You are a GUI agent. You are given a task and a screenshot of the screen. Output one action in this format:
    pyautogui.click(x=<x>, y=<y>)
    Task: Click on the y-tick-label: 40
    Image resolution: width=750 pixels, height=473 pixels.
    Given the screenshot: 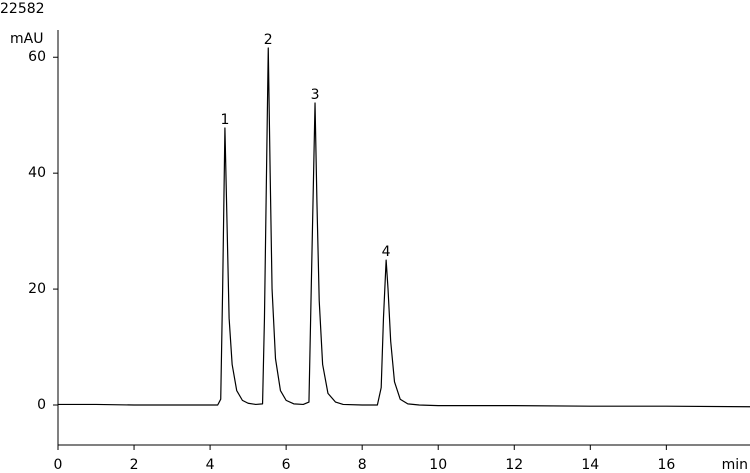 What is the action you would take?
    pyautogui.click(x=37, y=173)
    